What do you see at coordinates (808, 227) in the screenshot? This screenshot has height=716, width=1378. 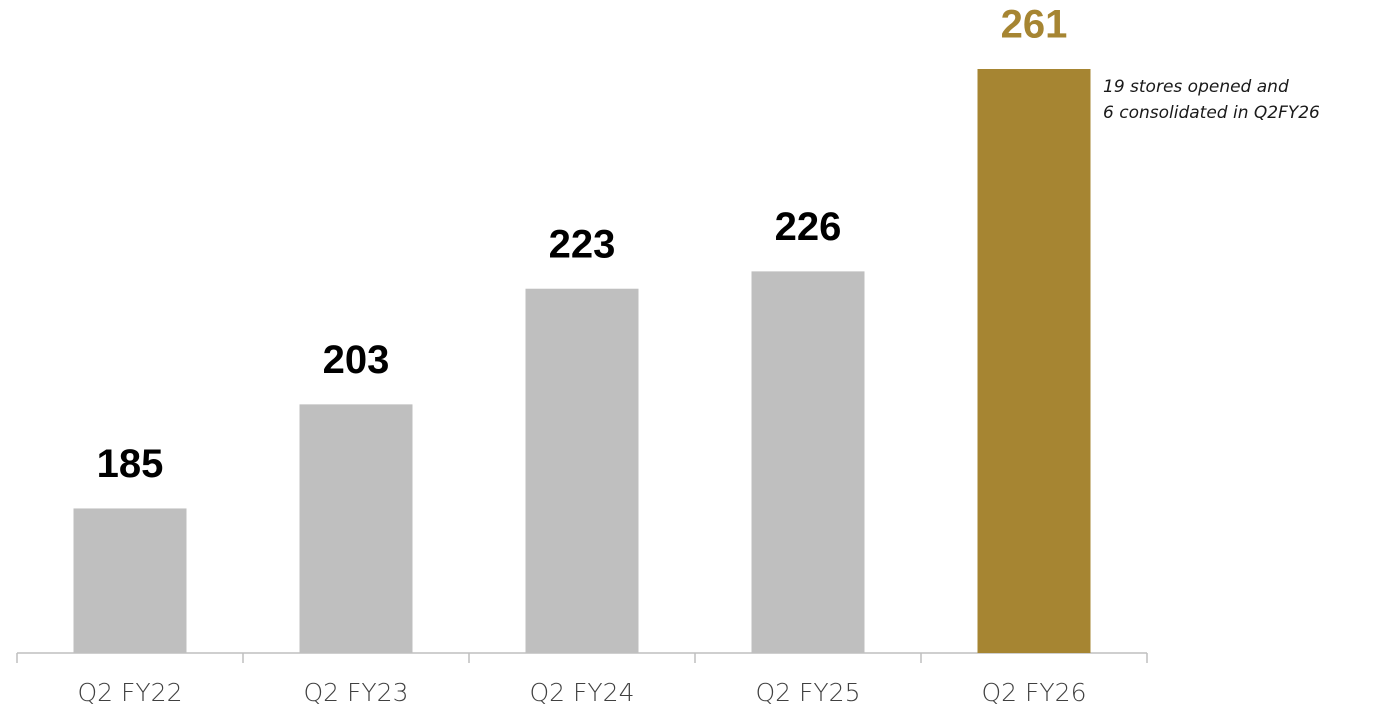 I see `value-label: 226` at bounding box center [808, 227].